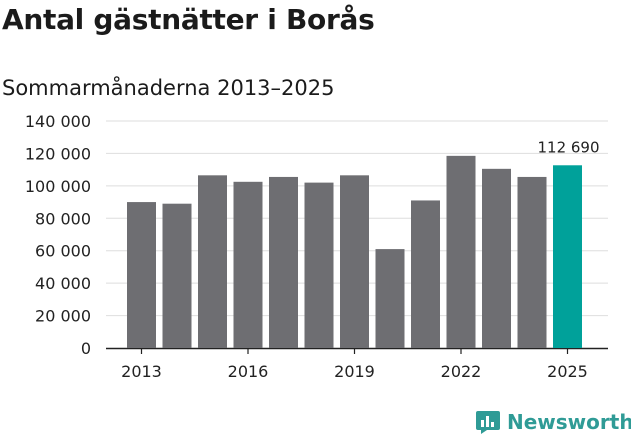  I want to click on bar-2019, so click(354, 261).